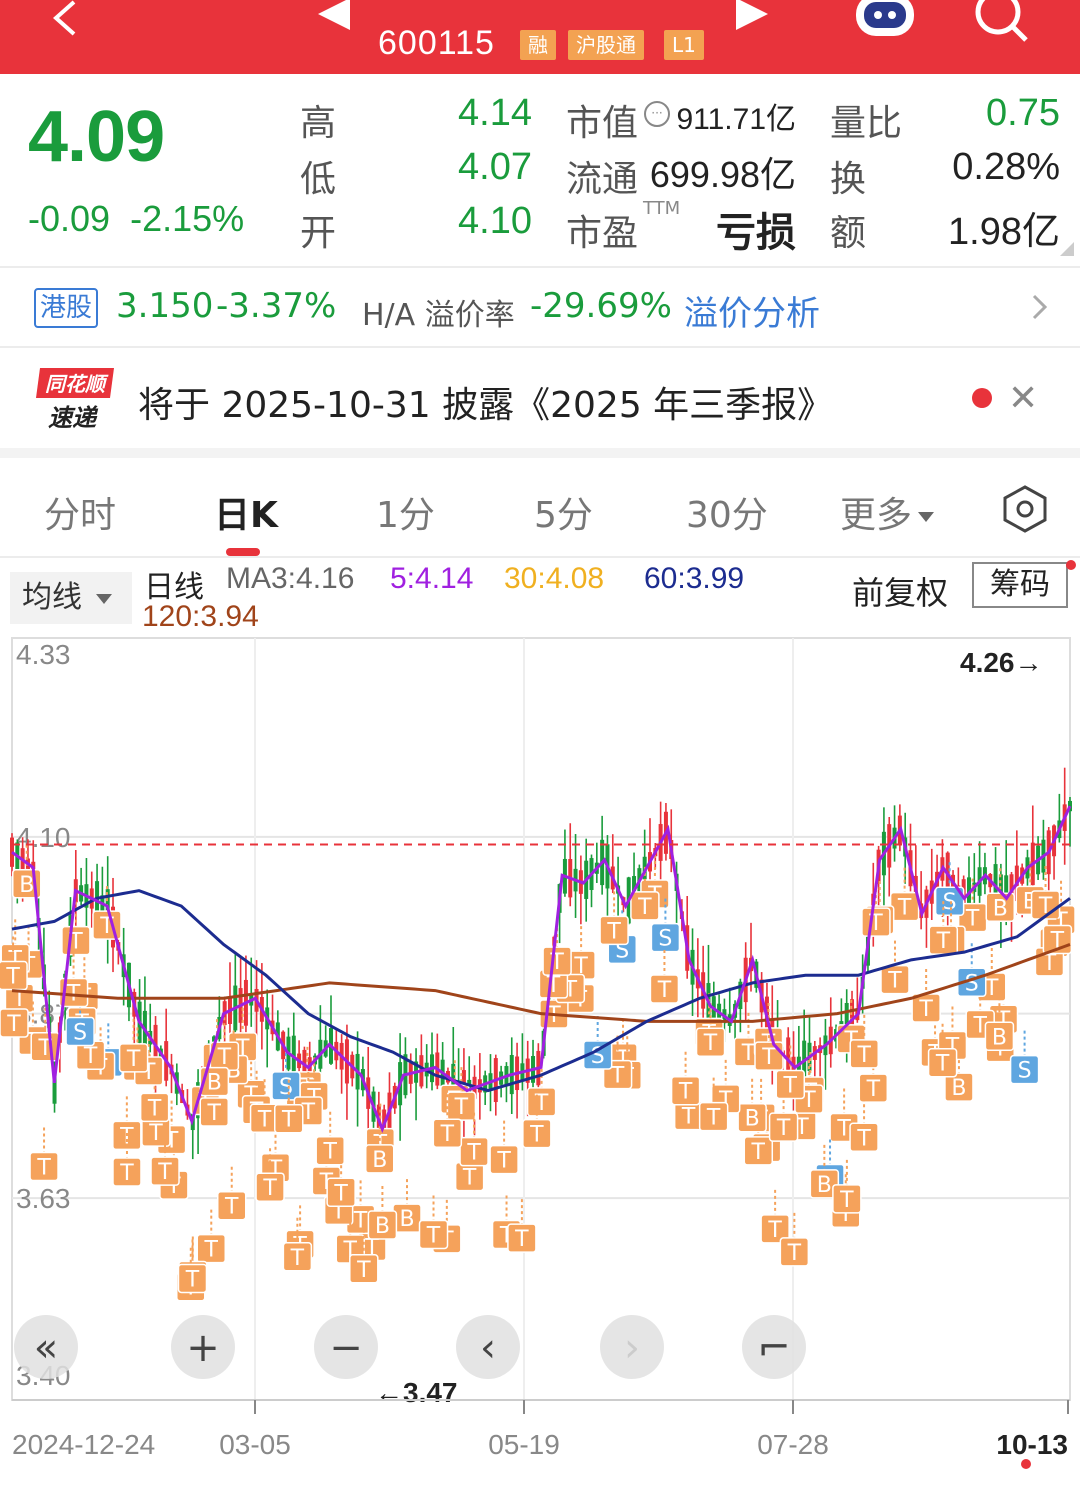  I want to click on adjust-mode: 前复权, so click(900, 593).